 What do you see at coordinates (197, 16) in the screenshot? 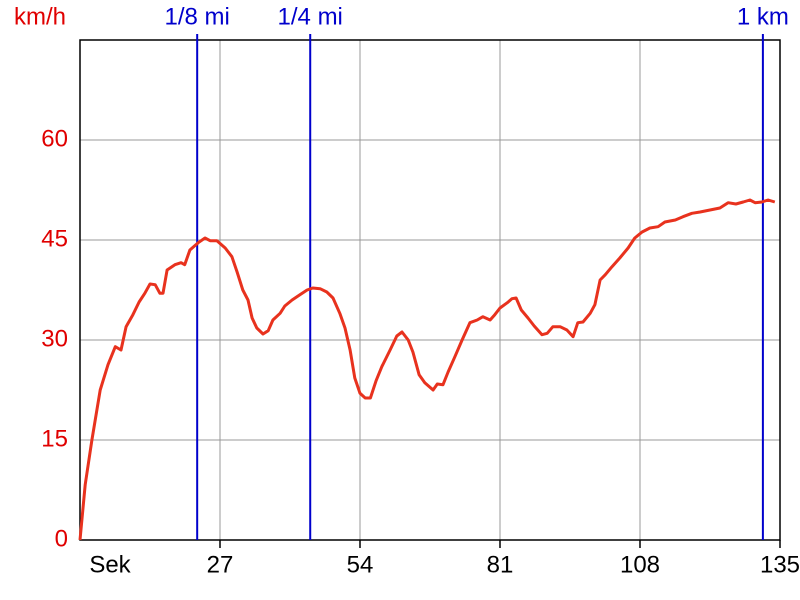
I see `distance-marker-label: 1/8 mi` at bounding box center [197, 16].